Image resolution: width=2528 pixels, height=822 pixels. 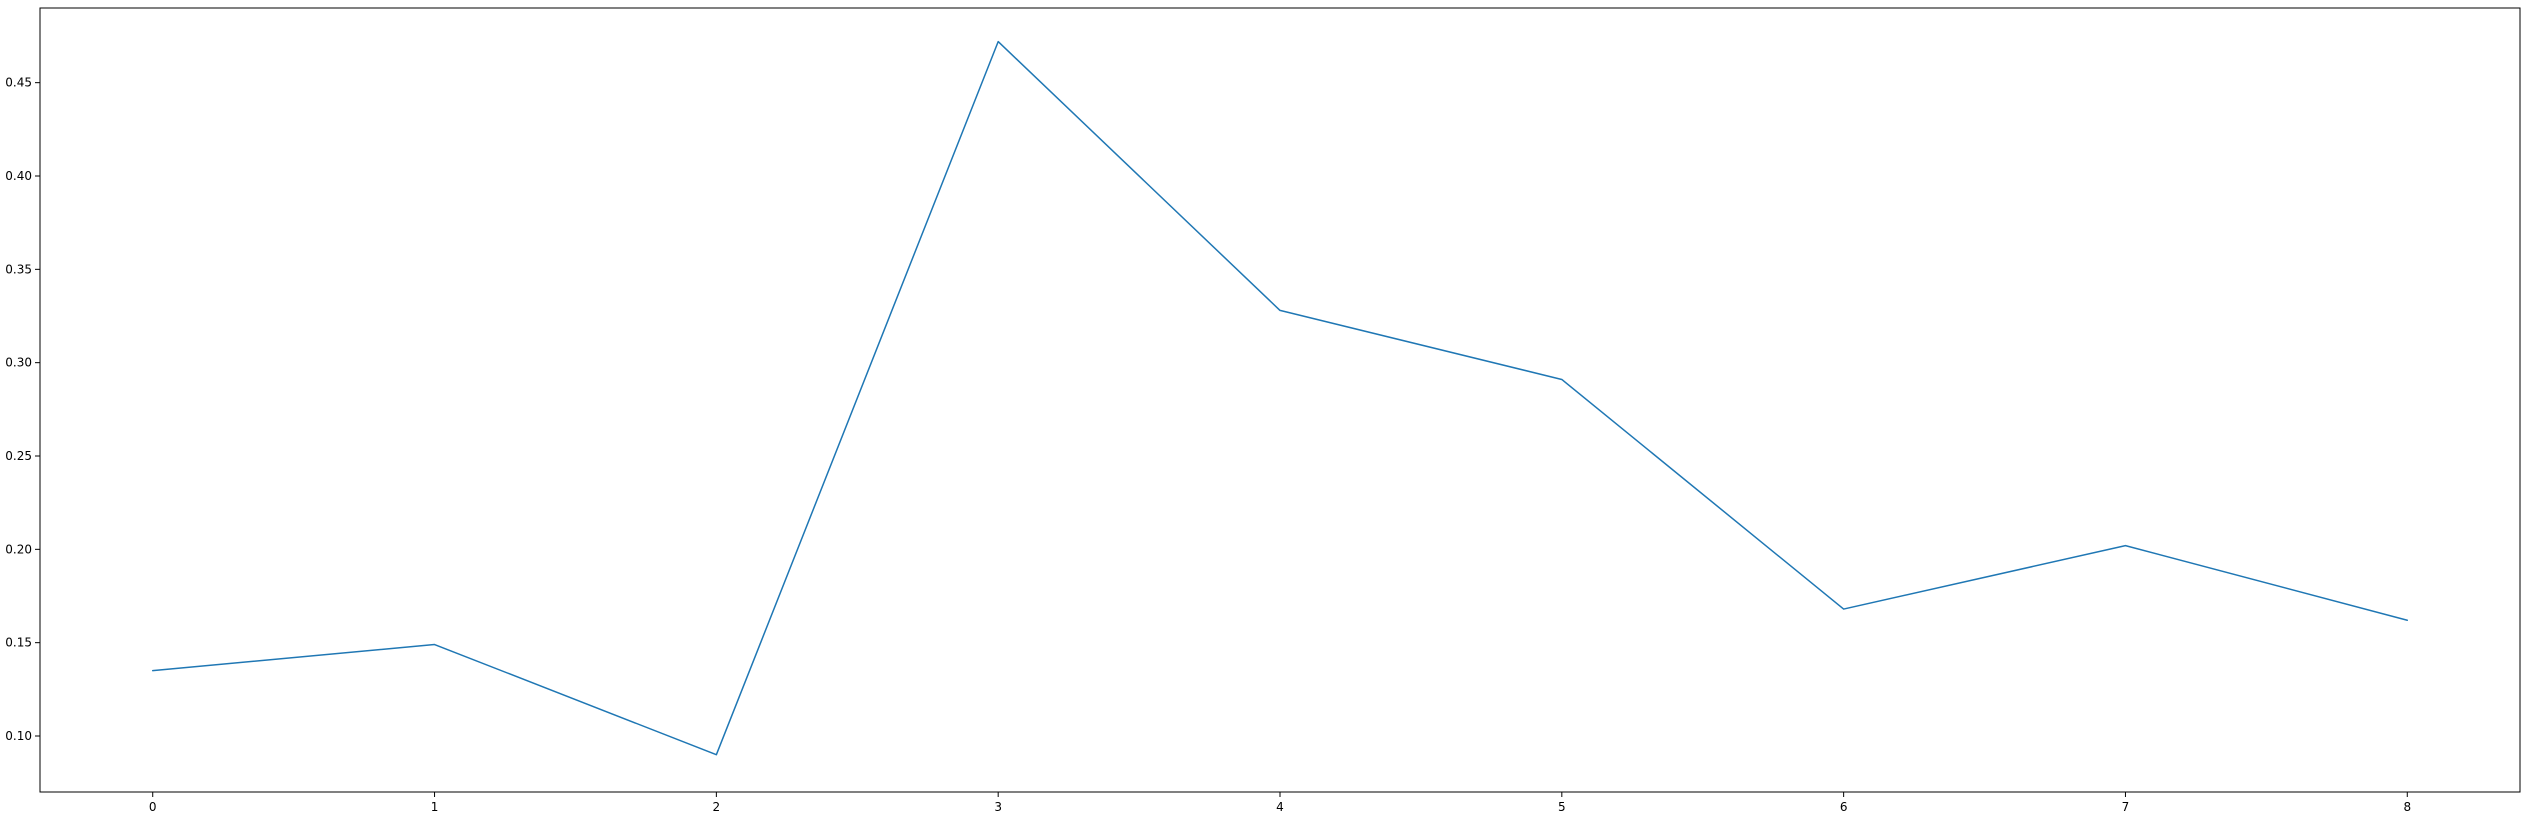 I want to click on x-tick-label: 7, so click(x=2126, y=807).